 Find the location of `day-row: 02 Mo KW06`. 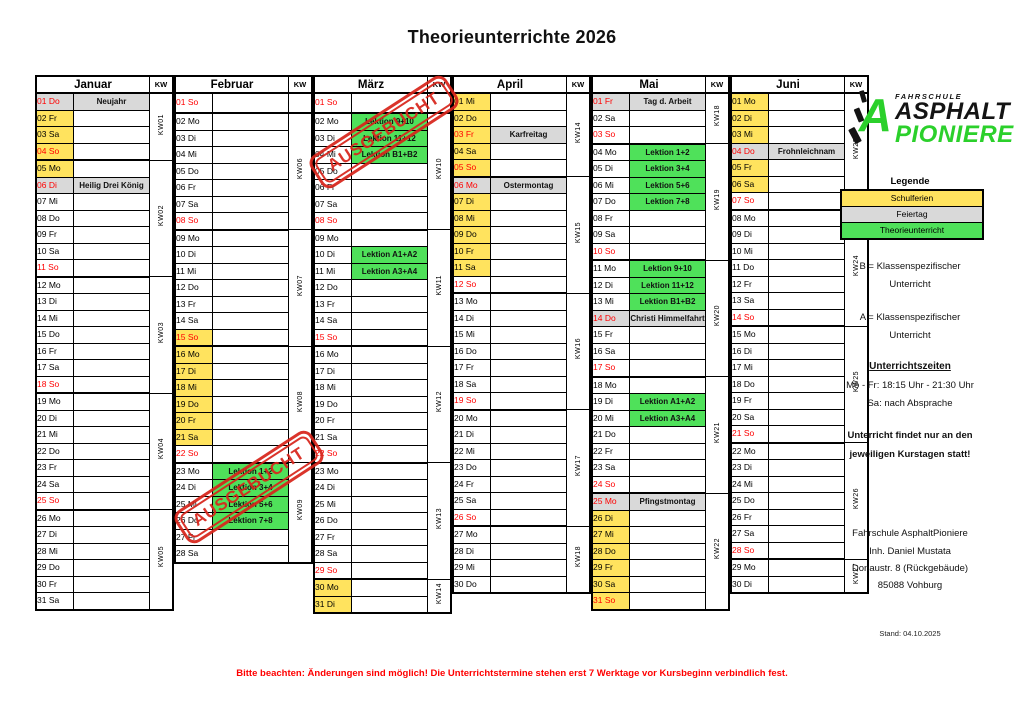

day-row: 02 Mo KW06 is located at coordinates (243, 171).